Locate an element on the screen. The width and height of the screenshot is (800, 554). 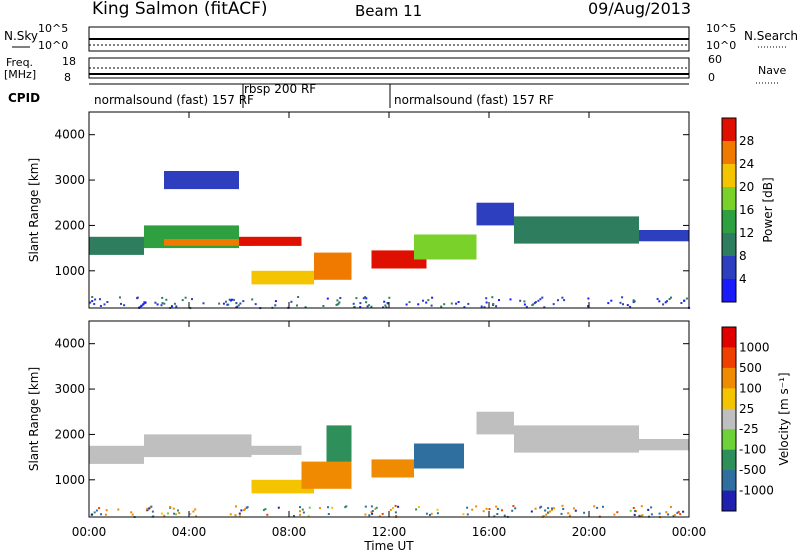
freq-tick-top: 18 is located at coordinates (69, 61).